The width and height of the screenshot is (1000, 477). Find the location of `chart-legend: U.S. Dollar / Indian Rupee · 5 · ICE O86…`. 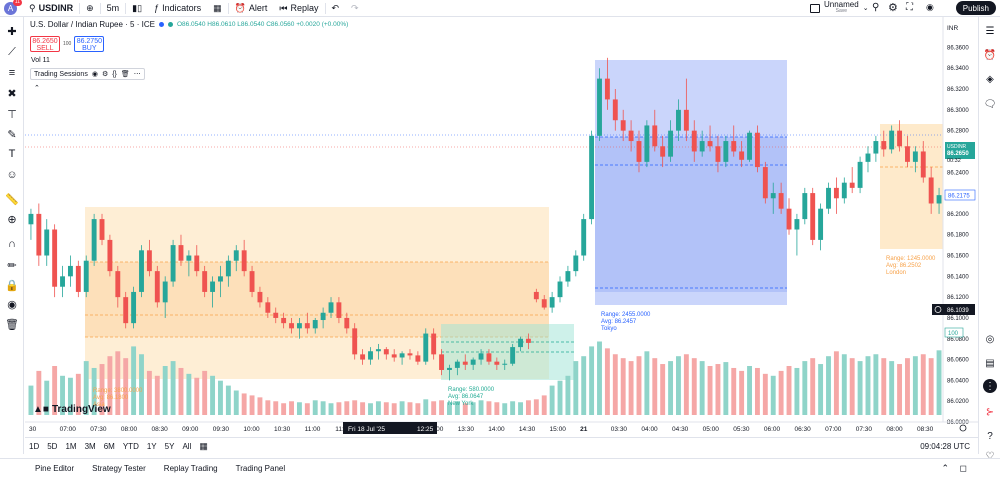

chart-legend: U.S. Dollar / Indian Rupee · 5 · ICE O86… is located at coordinates (189, 24).